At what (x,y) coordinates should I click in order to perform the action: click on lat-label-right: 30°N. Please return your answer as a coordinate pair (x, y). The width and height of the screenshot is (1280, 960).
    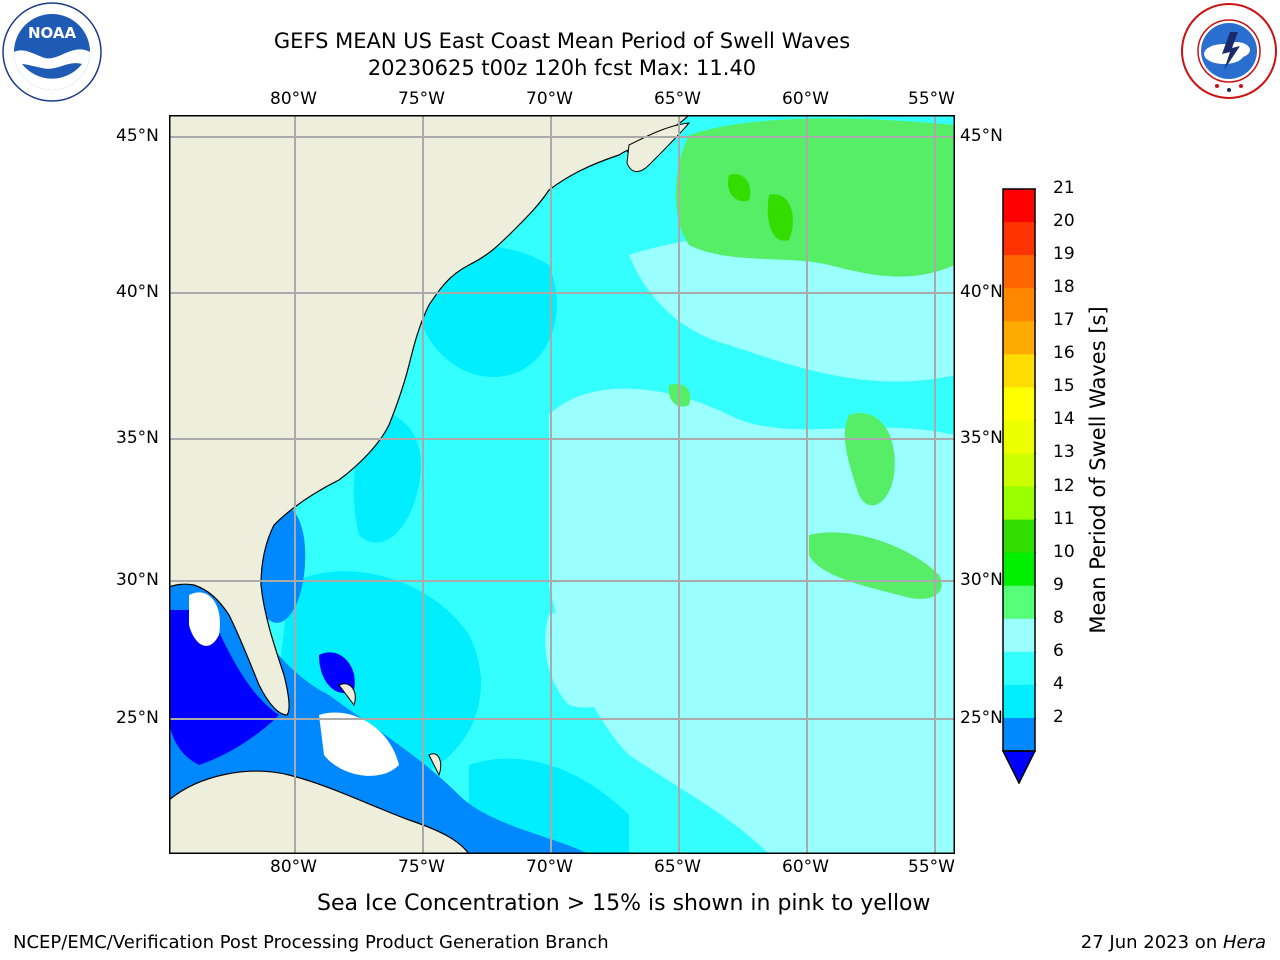
    Looking at the image, I should click on (981, 580).